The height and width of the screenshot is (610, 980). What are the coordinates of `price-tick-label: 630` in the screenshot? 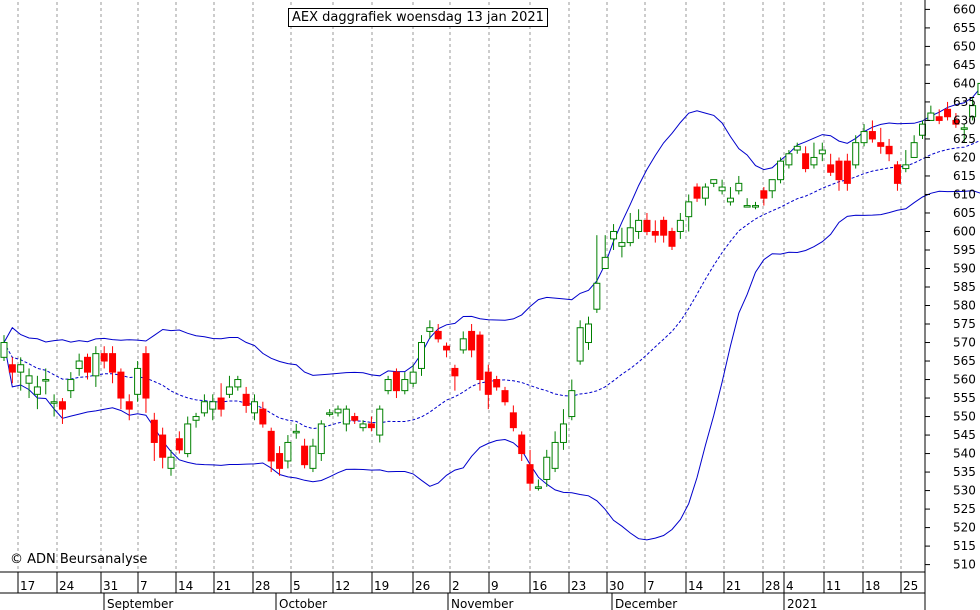 It's located at (964, 120).